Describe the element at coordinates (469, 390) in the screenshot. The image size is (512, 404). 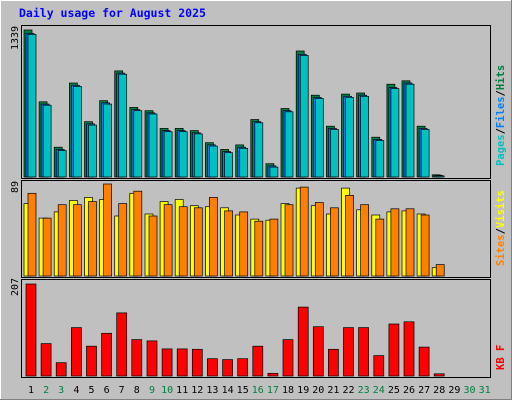
I see `day-label-30: 30` at that location.